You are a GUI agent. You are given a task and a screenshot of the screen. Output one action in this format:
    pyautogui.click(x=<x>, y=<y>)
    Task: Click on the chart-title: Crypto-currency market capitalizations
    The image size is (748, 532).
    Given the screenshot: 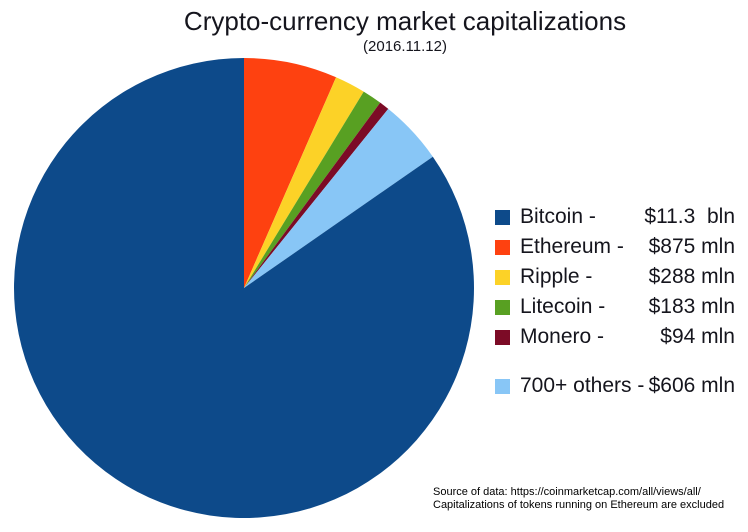 What is the action you would take?
    pyautogui.click(x=405, y=21)
    